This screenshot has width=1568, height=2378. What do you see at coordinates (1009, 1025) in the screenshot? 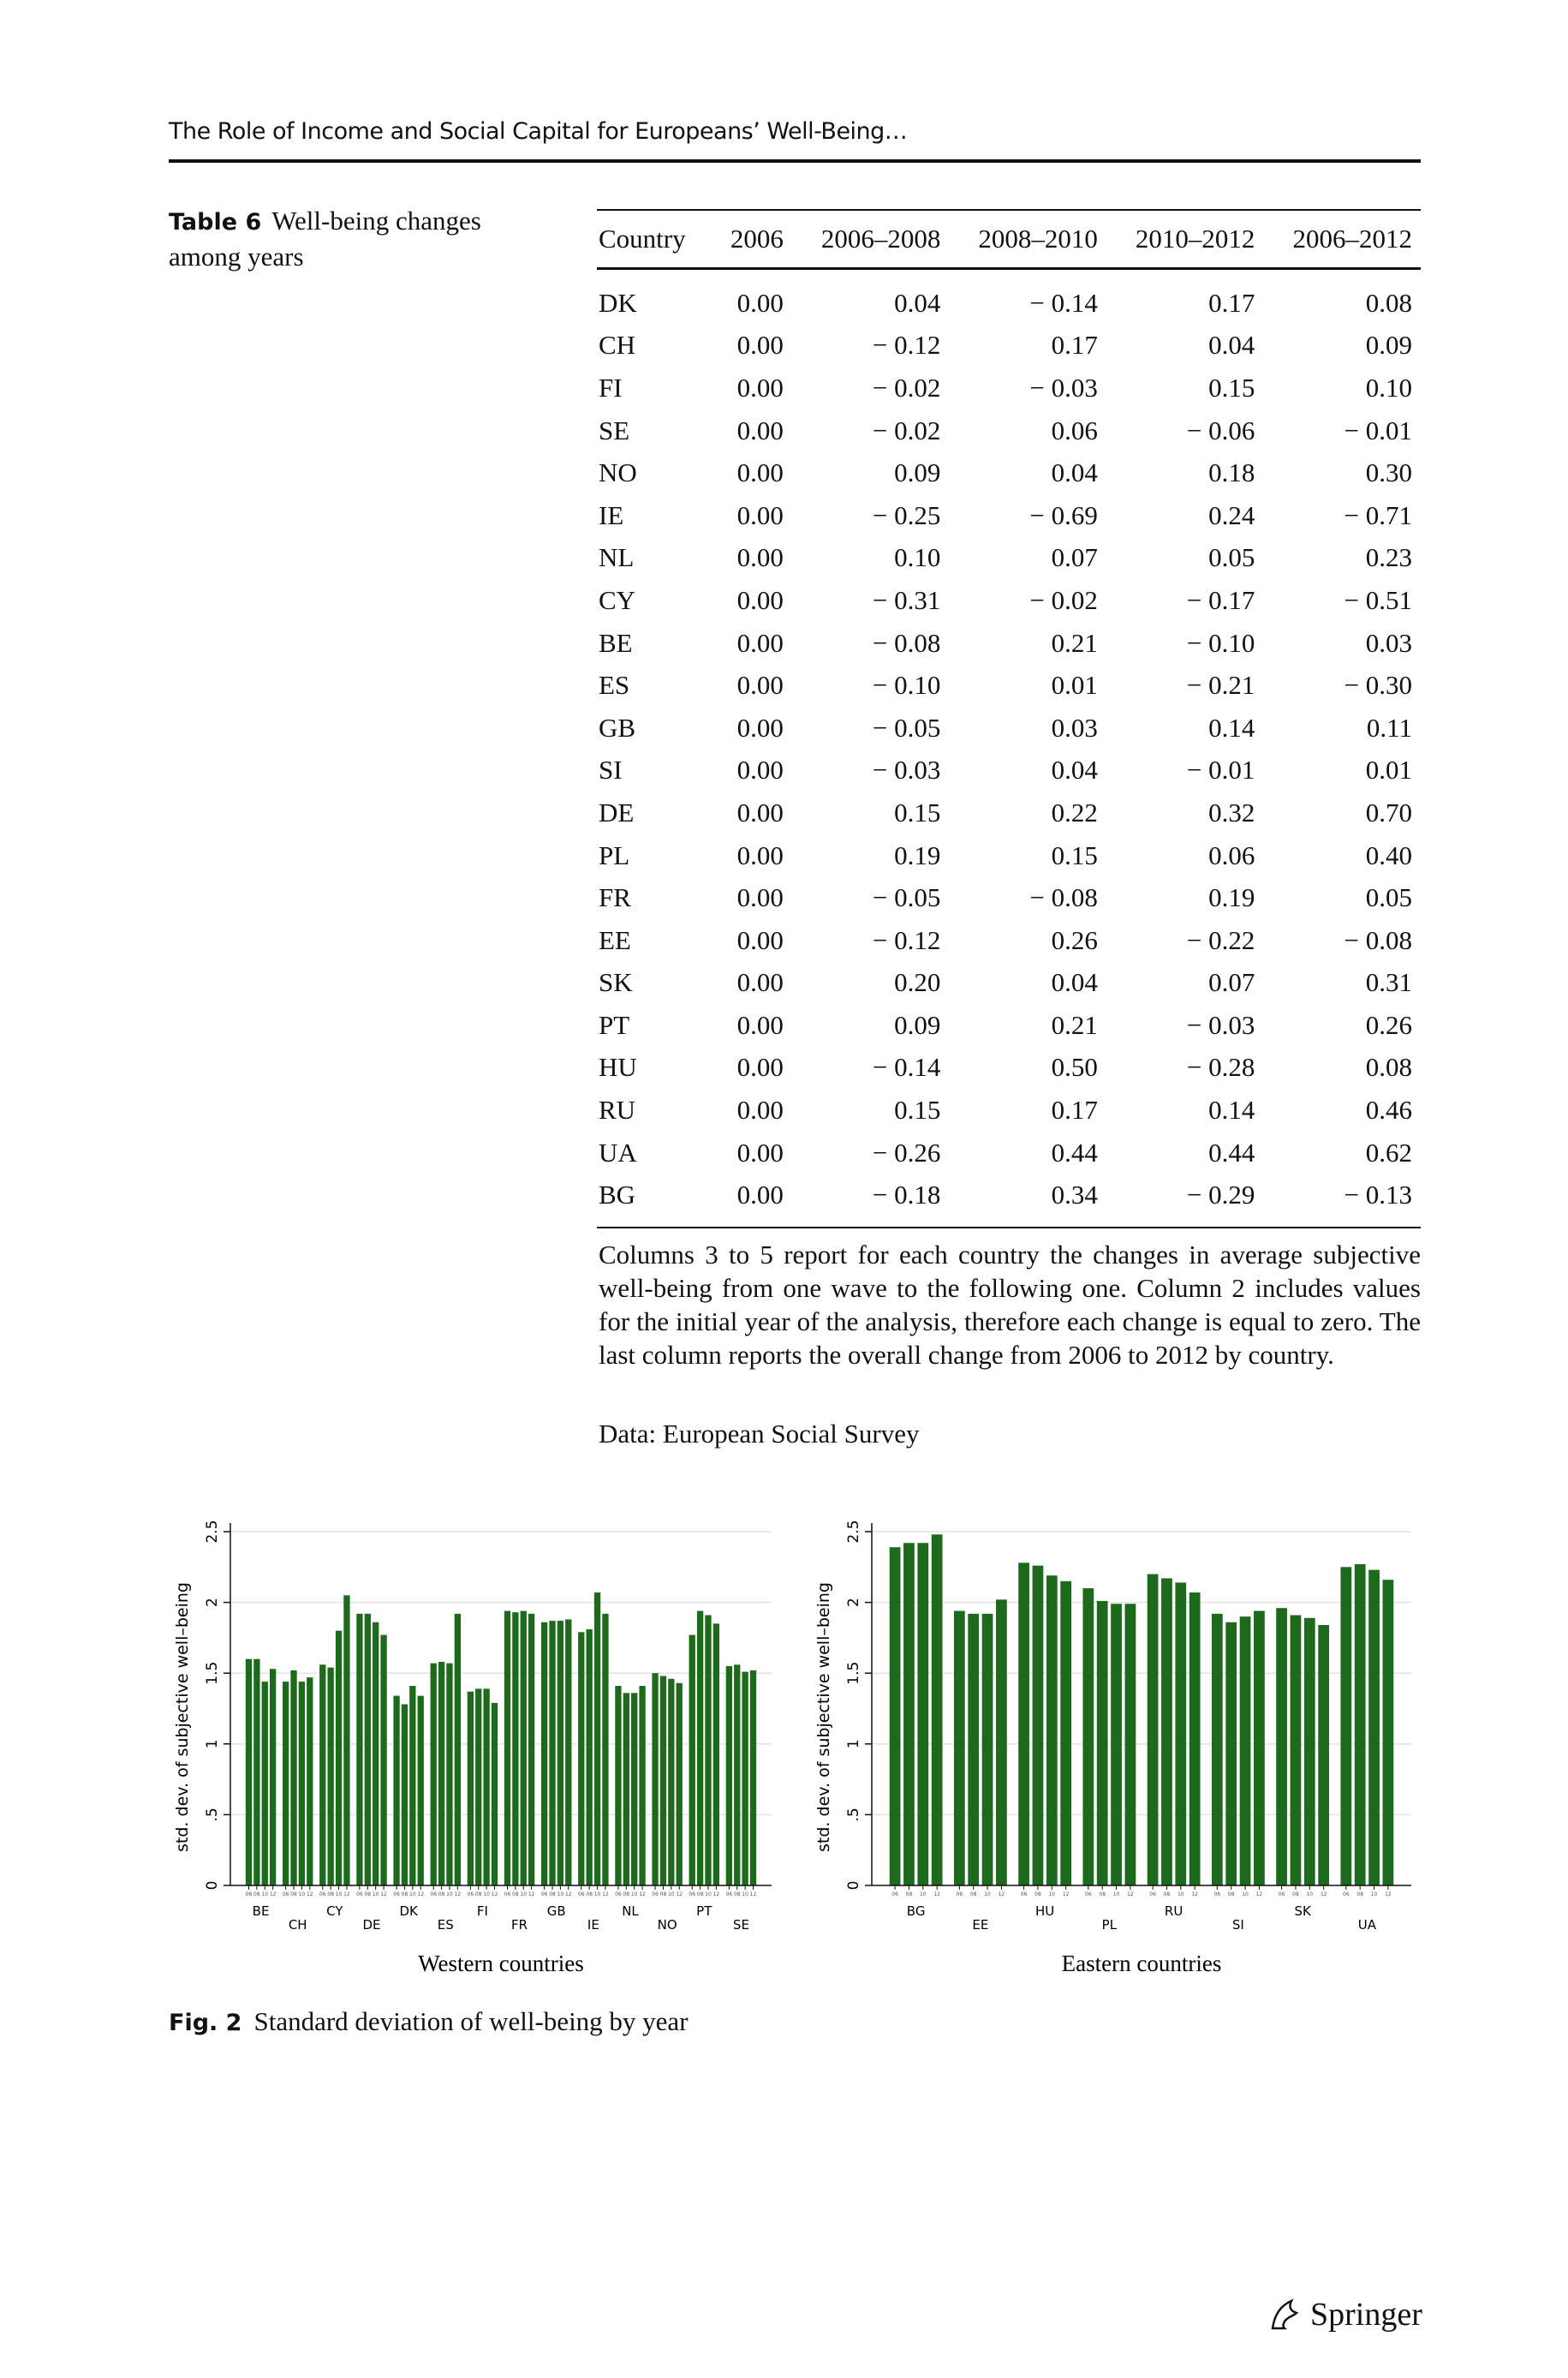
I see `table-row: PT 0.00 0.09 0.21 − 0.03 0.26` at bounding box center [1009, 1025].